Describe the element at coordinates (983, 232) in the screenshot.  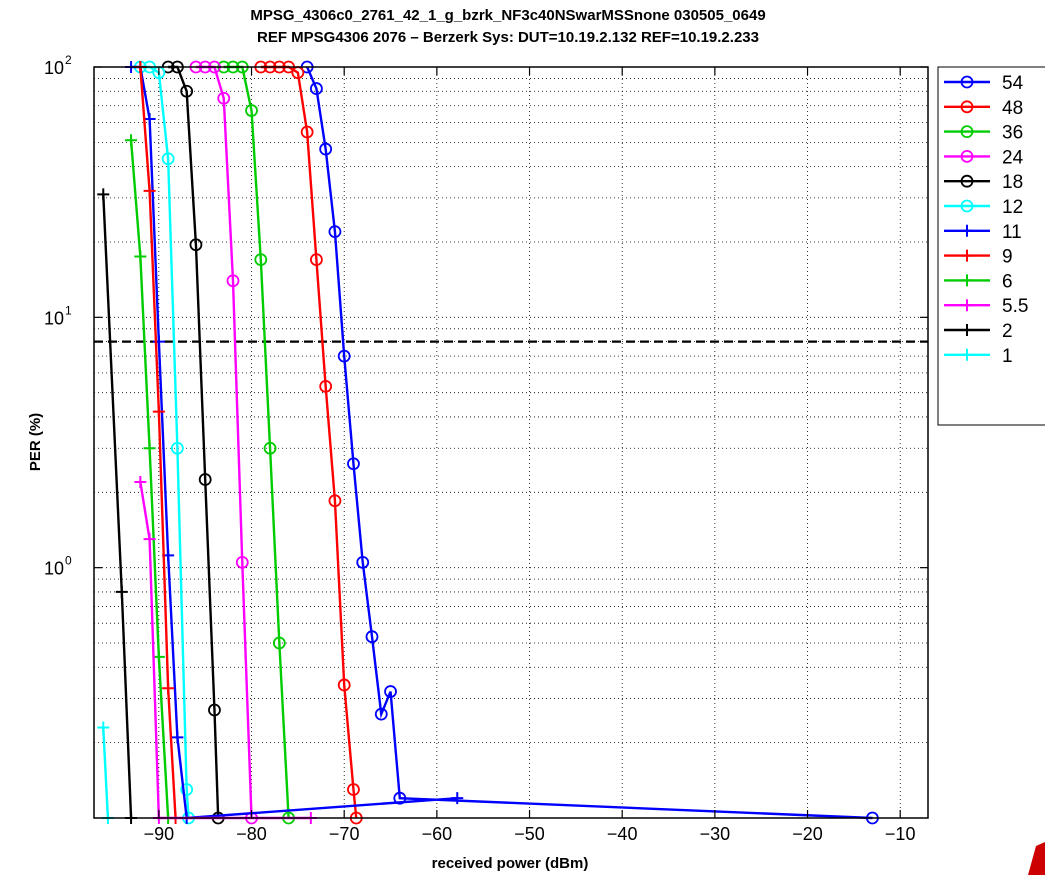
I see `legend-entry: 11` at that location.